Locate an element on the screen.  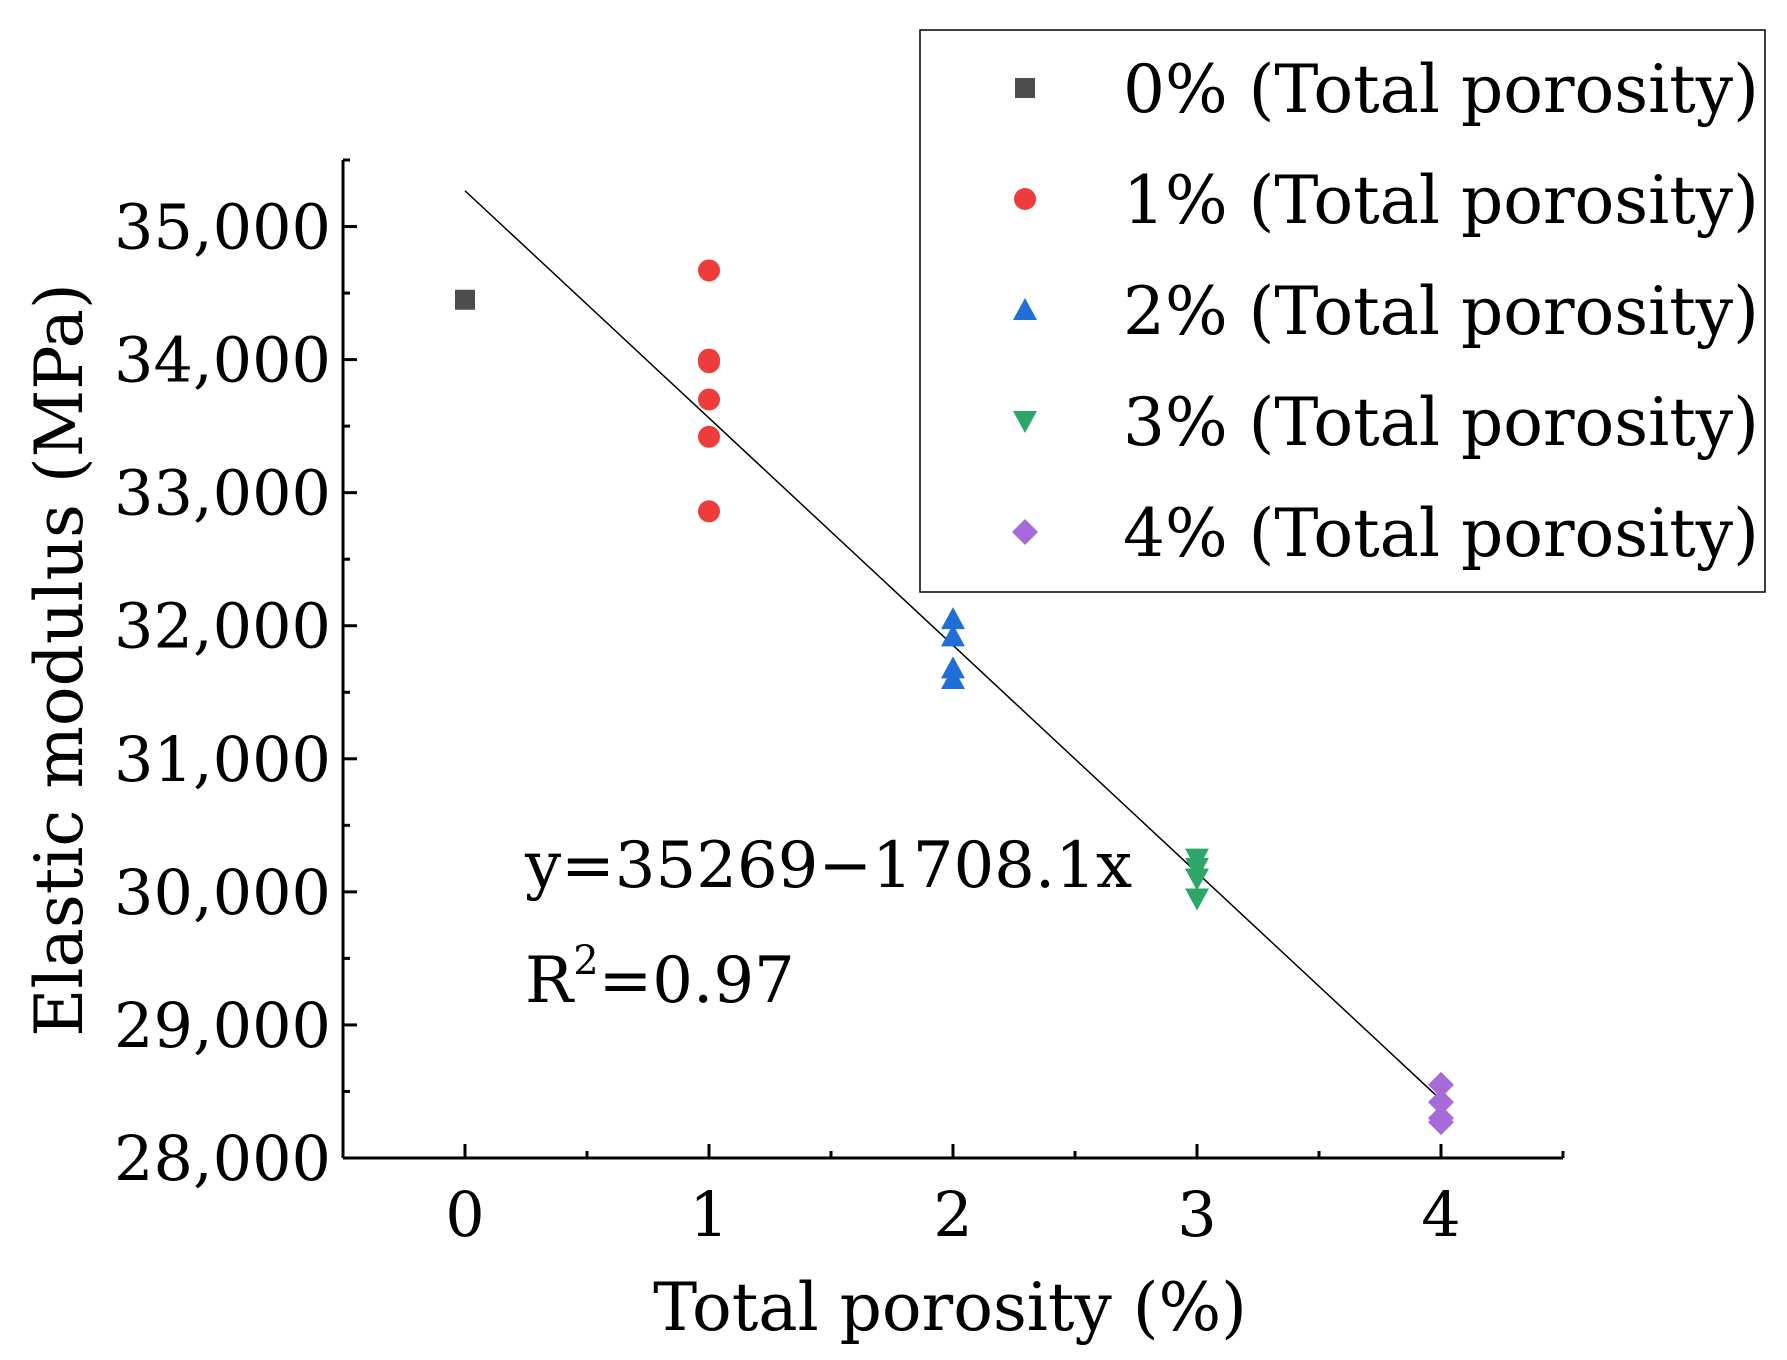
x-tick-label: 3 is located at coordinates (1196, 1214).